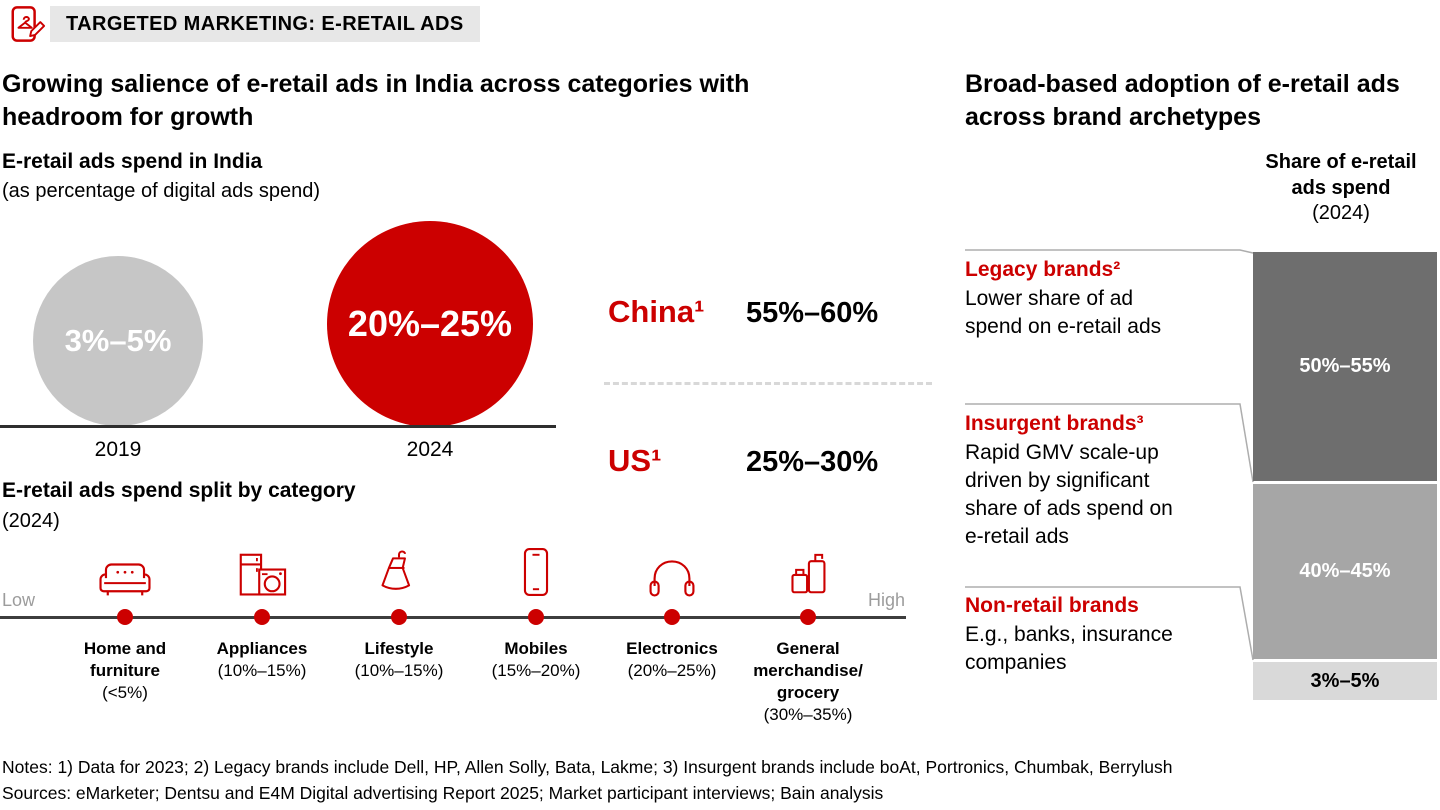  I want to click on axis-high-label: High, so click(886, 600).